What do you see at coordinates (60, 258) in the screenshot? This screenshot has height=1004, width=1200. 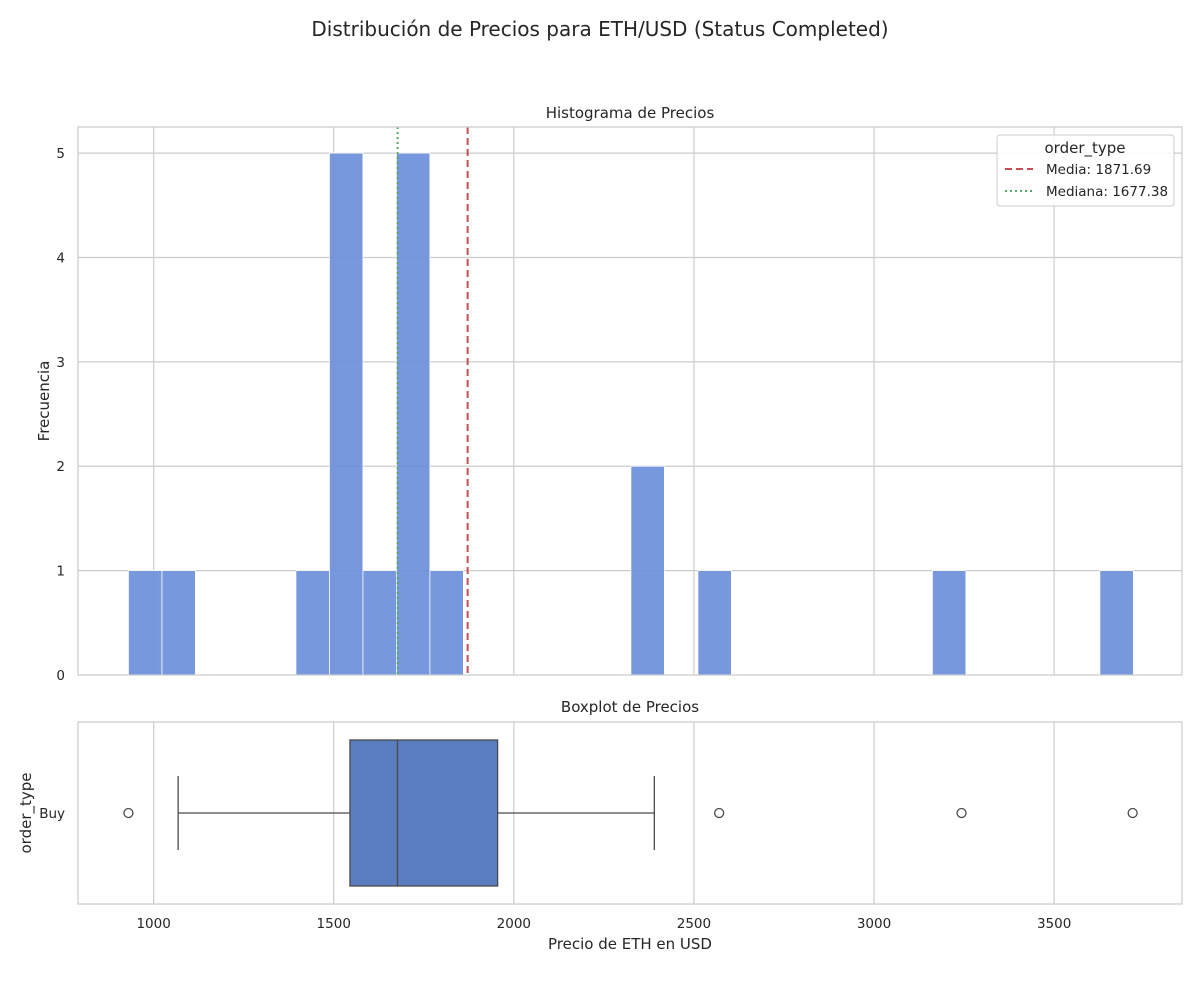 I see `histogram-y-tick-4: 4` at bounding box center [60, 258].